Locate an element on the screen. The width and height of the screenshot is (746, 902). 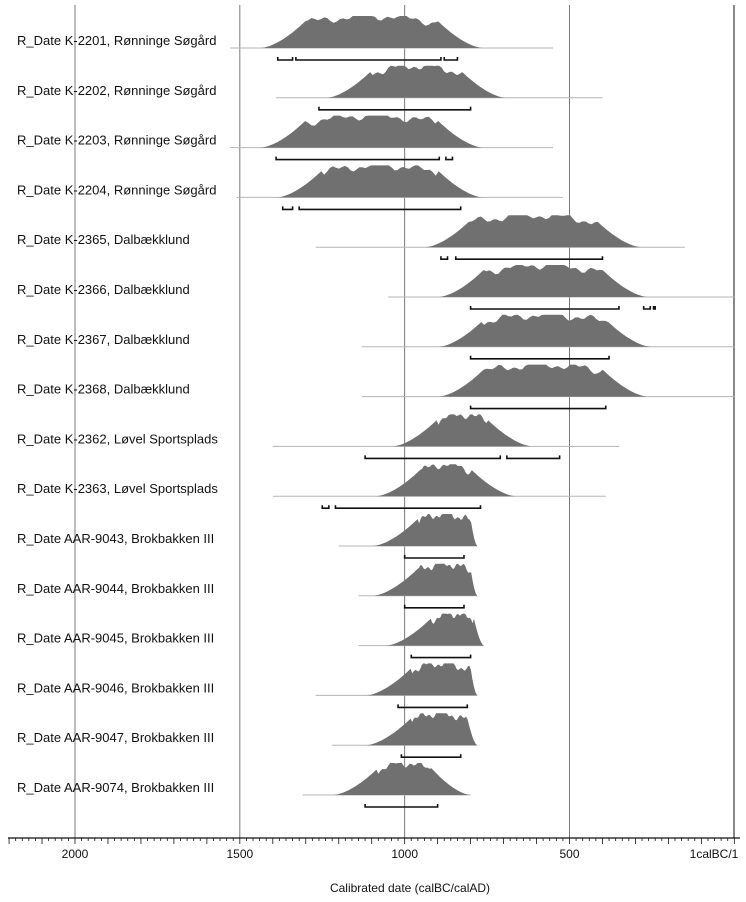
series-label-7: R_Date K-2368, Dalbækklund is located at coordinates (103, 389).